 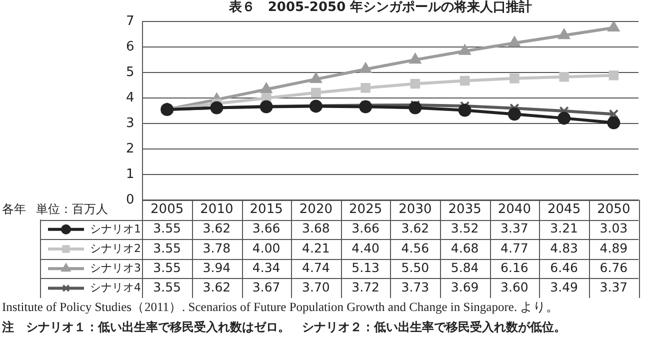 I want to click on text: 6.76, so click(x=614, y=267).